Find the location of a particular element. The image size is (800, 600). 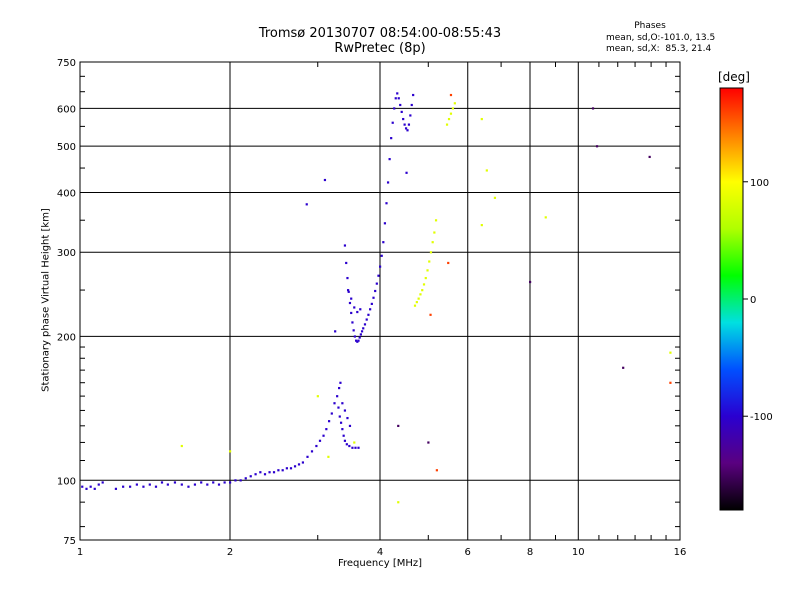

phases-label: Phases is located at coordinates (650, 26).